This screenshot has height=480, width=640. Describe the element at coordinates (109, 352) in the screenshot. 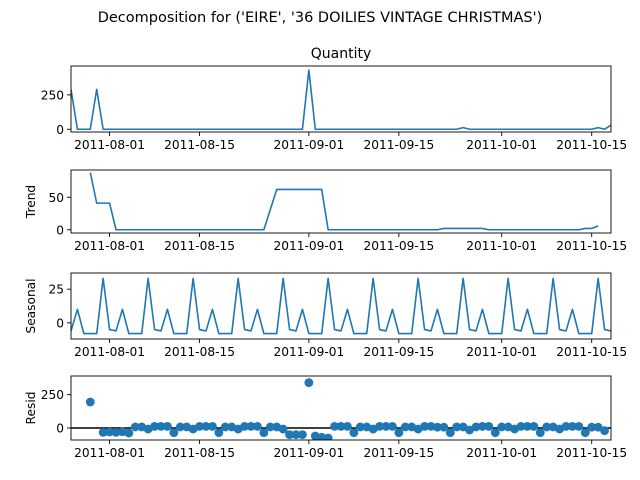

I see `seasonal-x-tick-label: 2011-08-01` at that location.